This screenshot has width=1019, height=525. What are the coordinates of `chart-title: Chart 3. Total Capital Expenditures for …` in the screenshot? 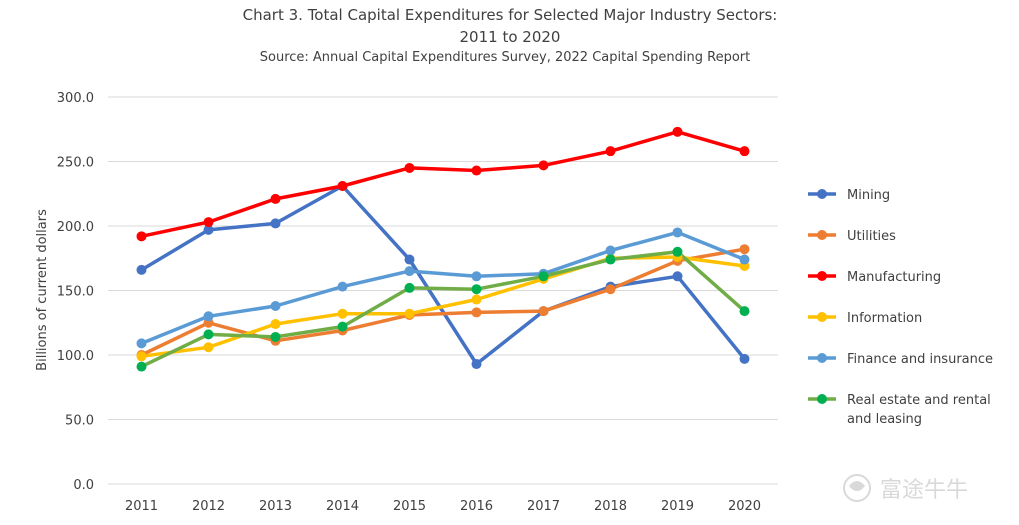 It's located at (510, 15).